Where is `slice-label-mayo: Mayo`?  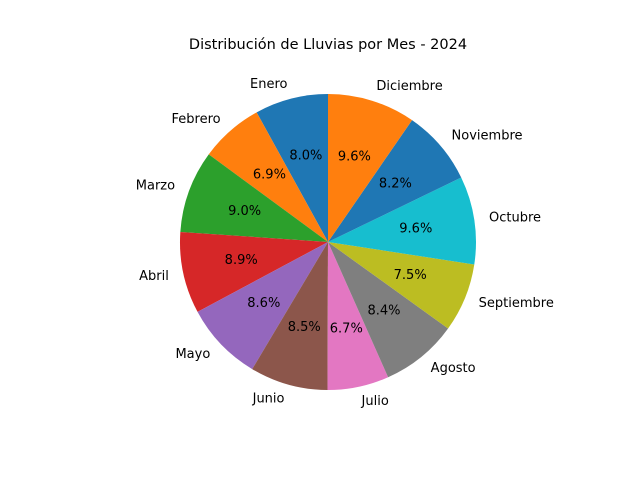 slice-label-mayo: Mayo is located at coordinates (192, 354).